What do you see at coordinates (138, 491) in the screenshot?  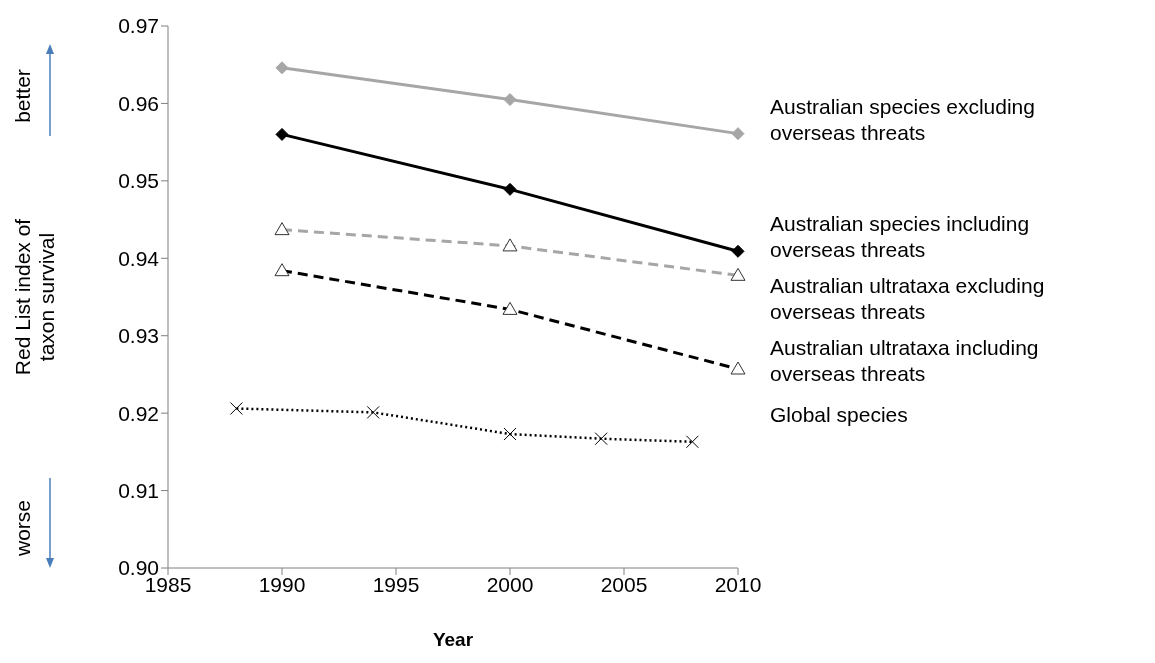 I see `y-tick-label: 0.91` at bounding box center [138, 491].